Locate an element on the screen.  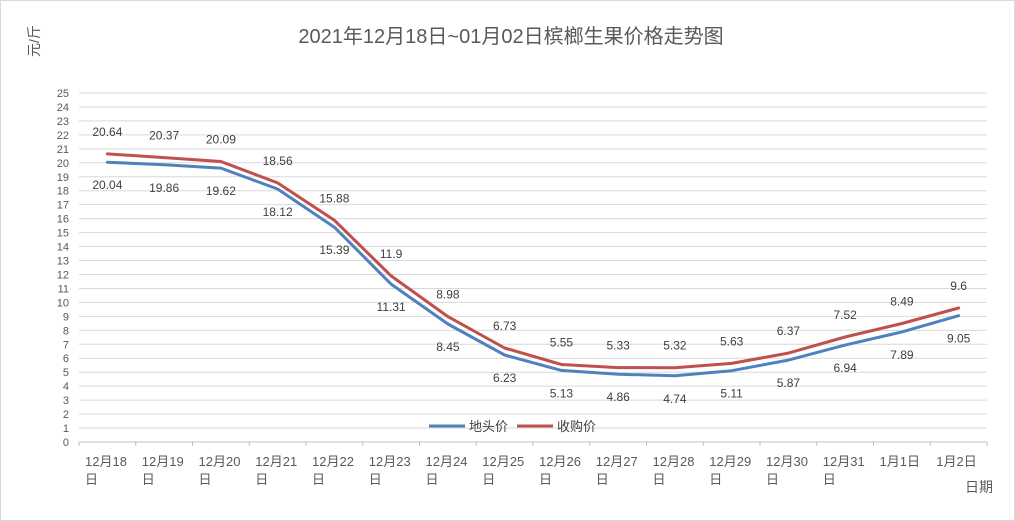
y-tick-label: 7 is located at coordinates (66, 345).